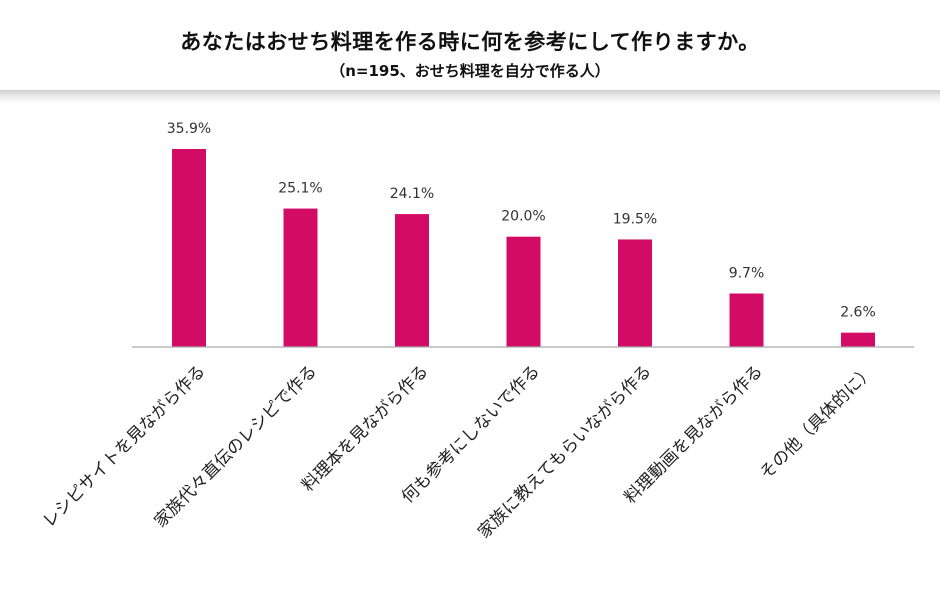 The image size is (940, 600). What do you see at coordinates (858, 313) in the screenshot?
I see `value-label-7: 2.6%` at bounding box center [858, 313].